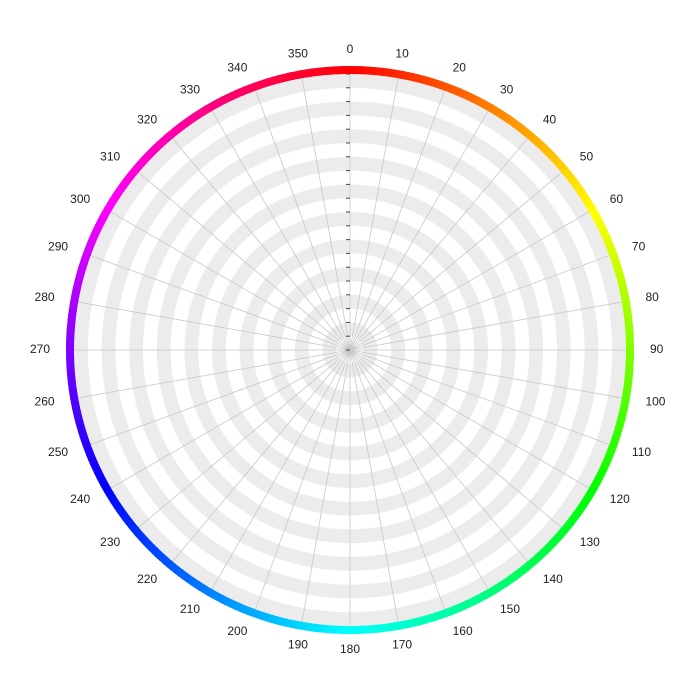  What do you see at coordinates (350, 649) in the screenshot?
I see `angular-tick-label: 180` at bounding box center [350, 649].